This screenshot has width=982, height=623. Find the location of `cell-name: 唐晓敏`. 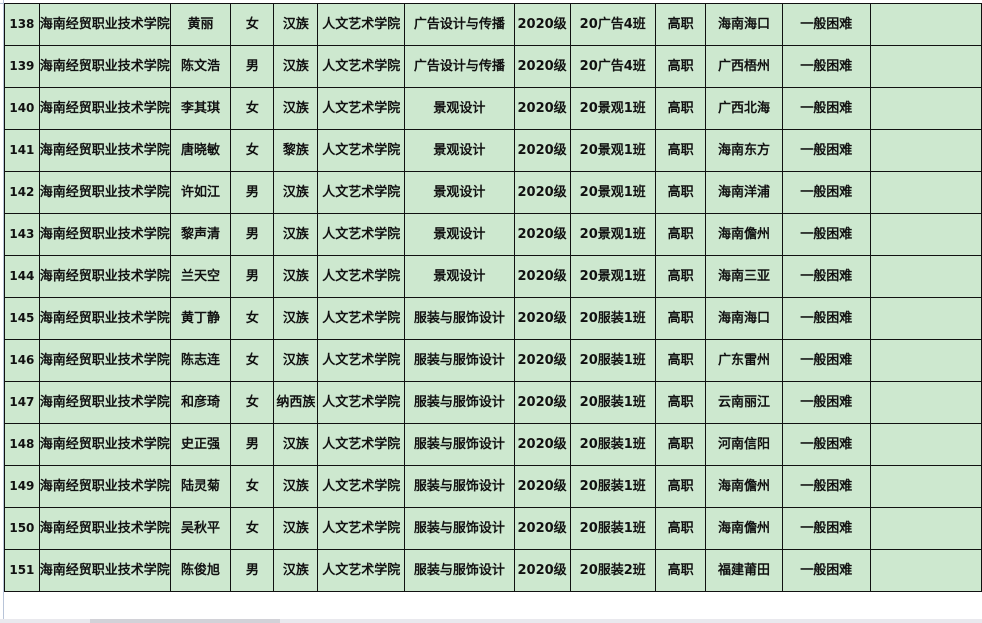

cell-name: 唐晓敏 is located at coordinates (200, 150).